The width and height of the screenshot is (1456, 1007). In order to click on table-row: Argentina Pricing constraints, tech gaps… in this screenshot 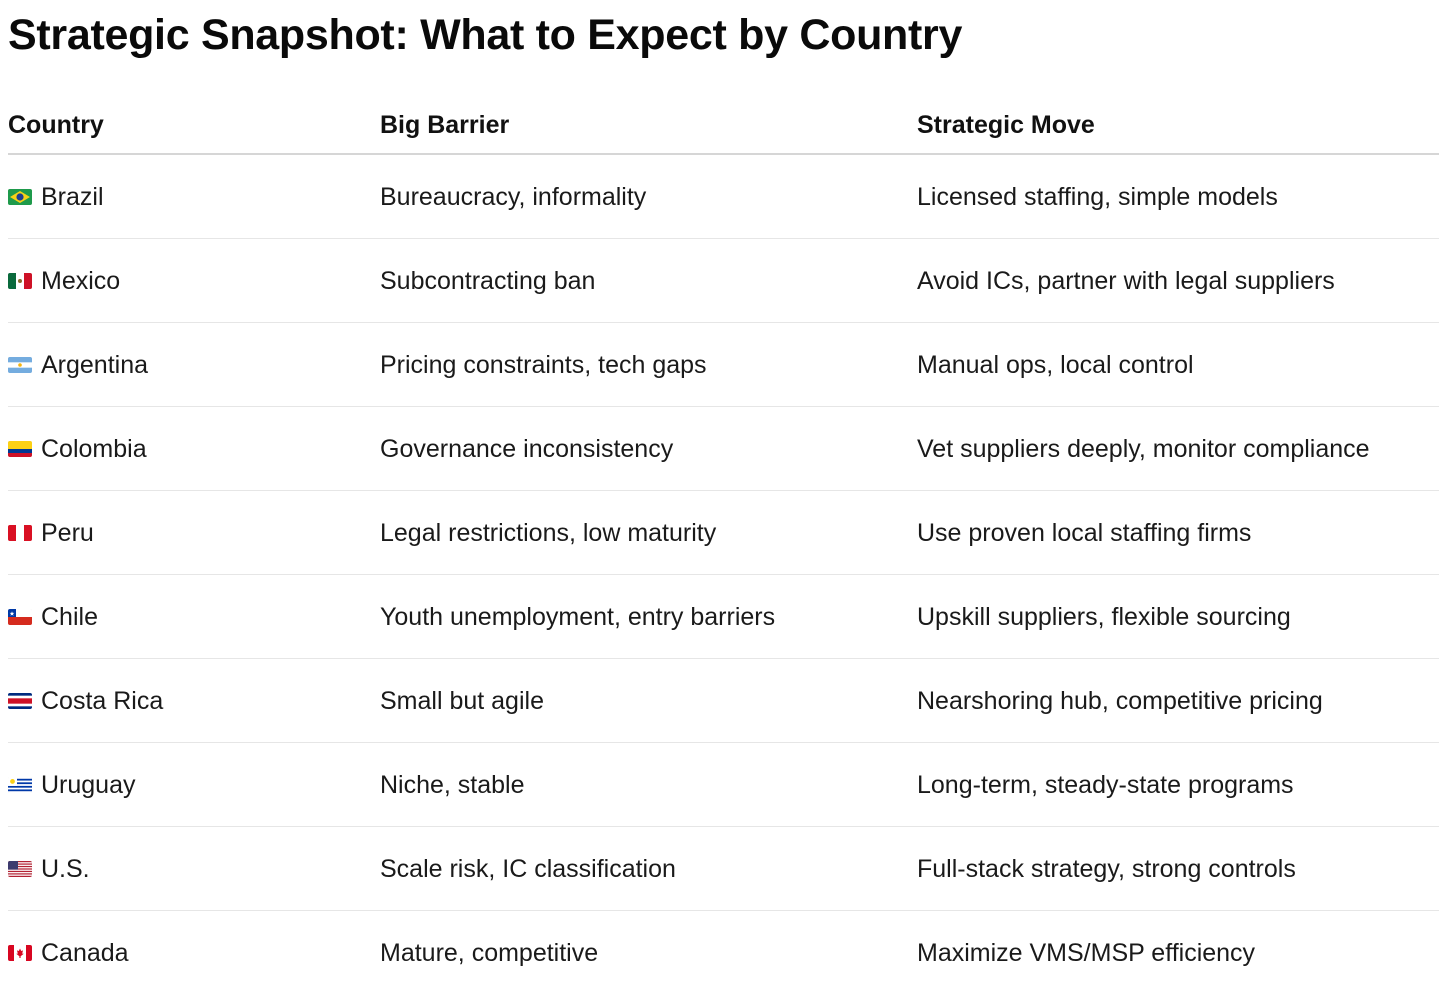, I will do `click(723, 365)`.